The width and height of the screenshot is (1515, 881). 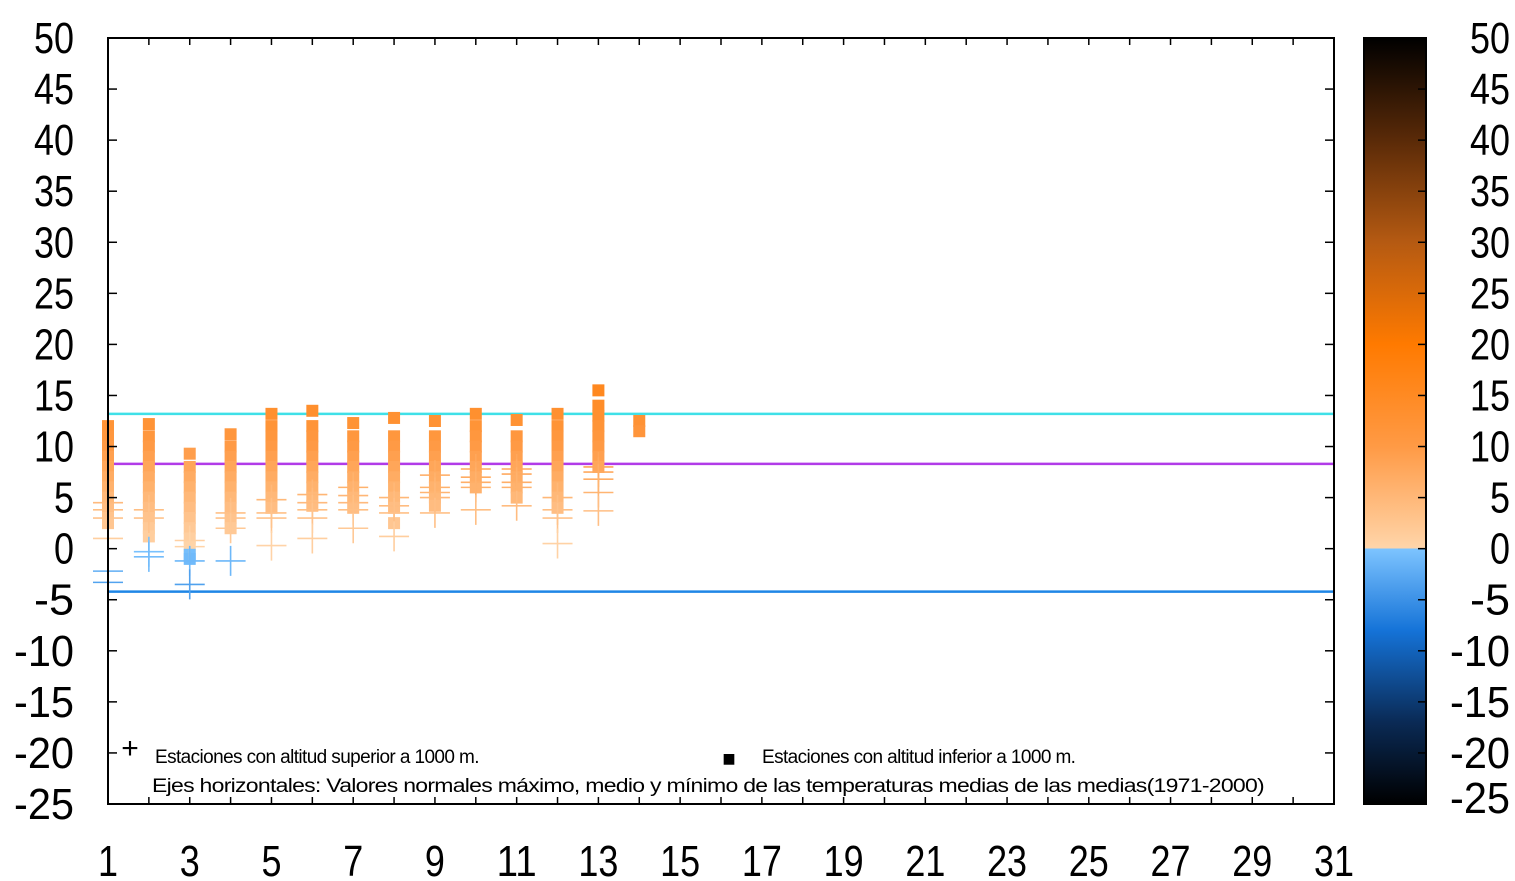 What do you see at coordinates (1395, 421) in the screenshot?
I see `colorbar` at bounding box center [1395, 421].